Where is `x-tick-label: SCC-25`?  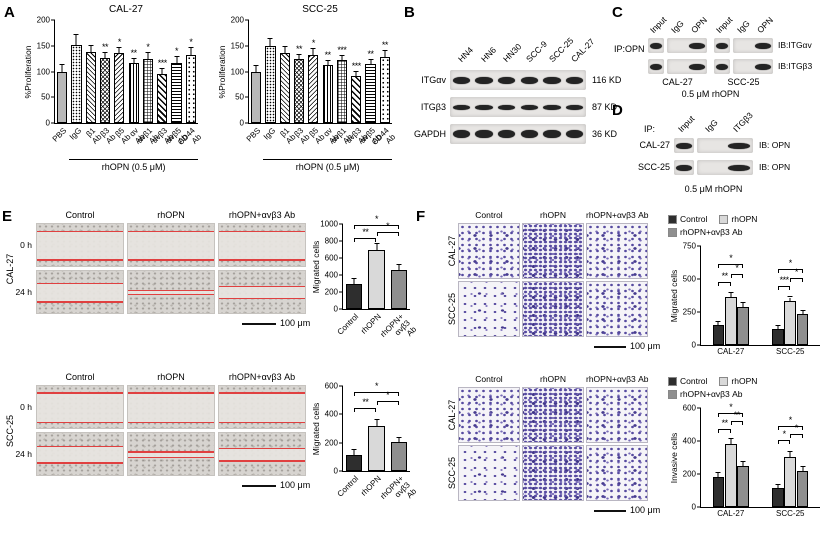 x-tick-label: SCC-25 is located at coordinates (790, 351).